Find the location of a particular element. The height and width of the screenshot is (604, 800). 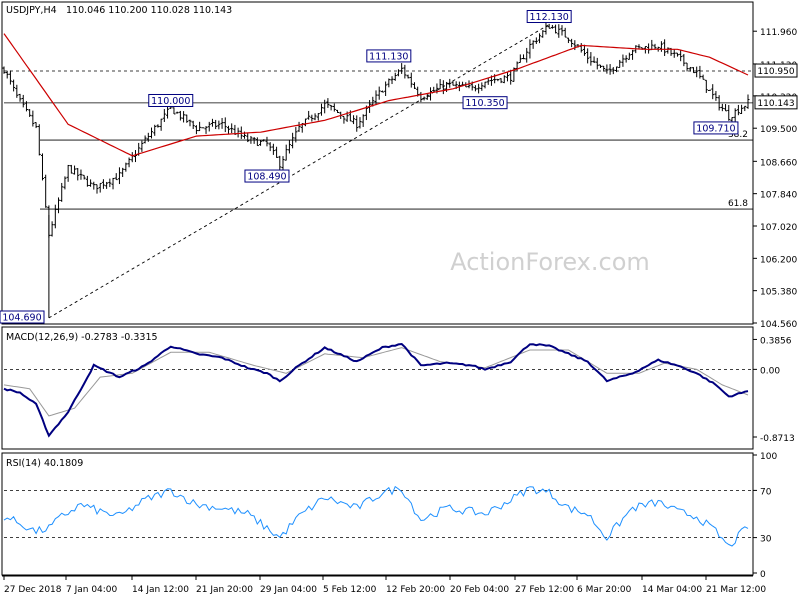

macd-y-tick-label: -0.8713 is located at coordinates (777, 439).